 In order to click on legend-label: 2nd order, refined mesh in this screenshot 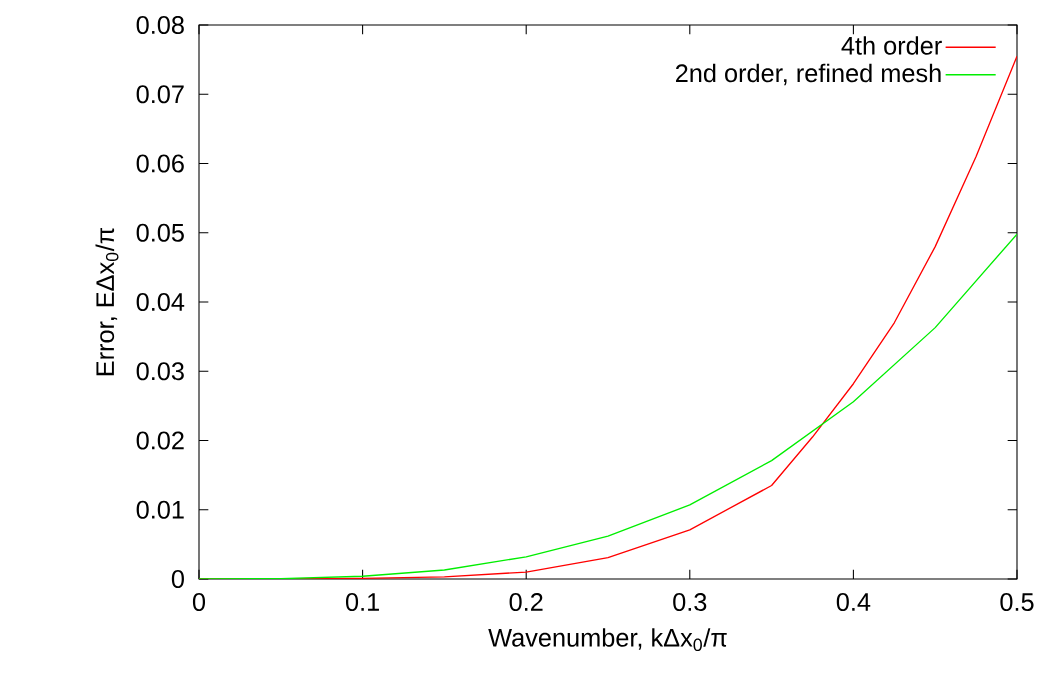, I will do `click(808, 74)`.